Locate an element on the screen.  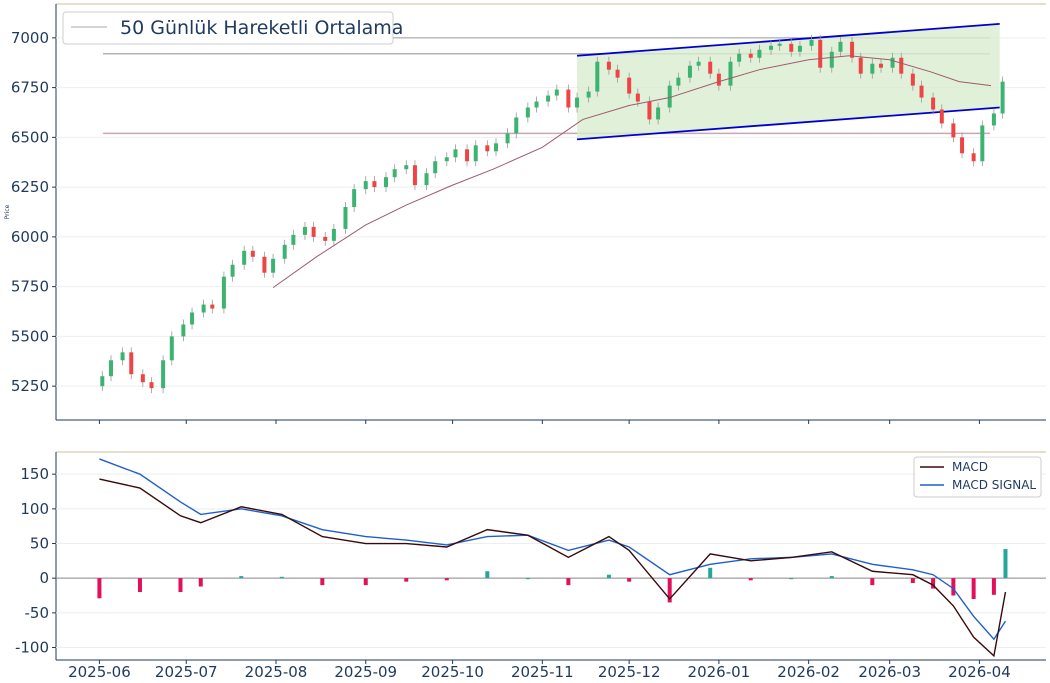
macd-tick-label: 100 is located at coordinates (34, 509).